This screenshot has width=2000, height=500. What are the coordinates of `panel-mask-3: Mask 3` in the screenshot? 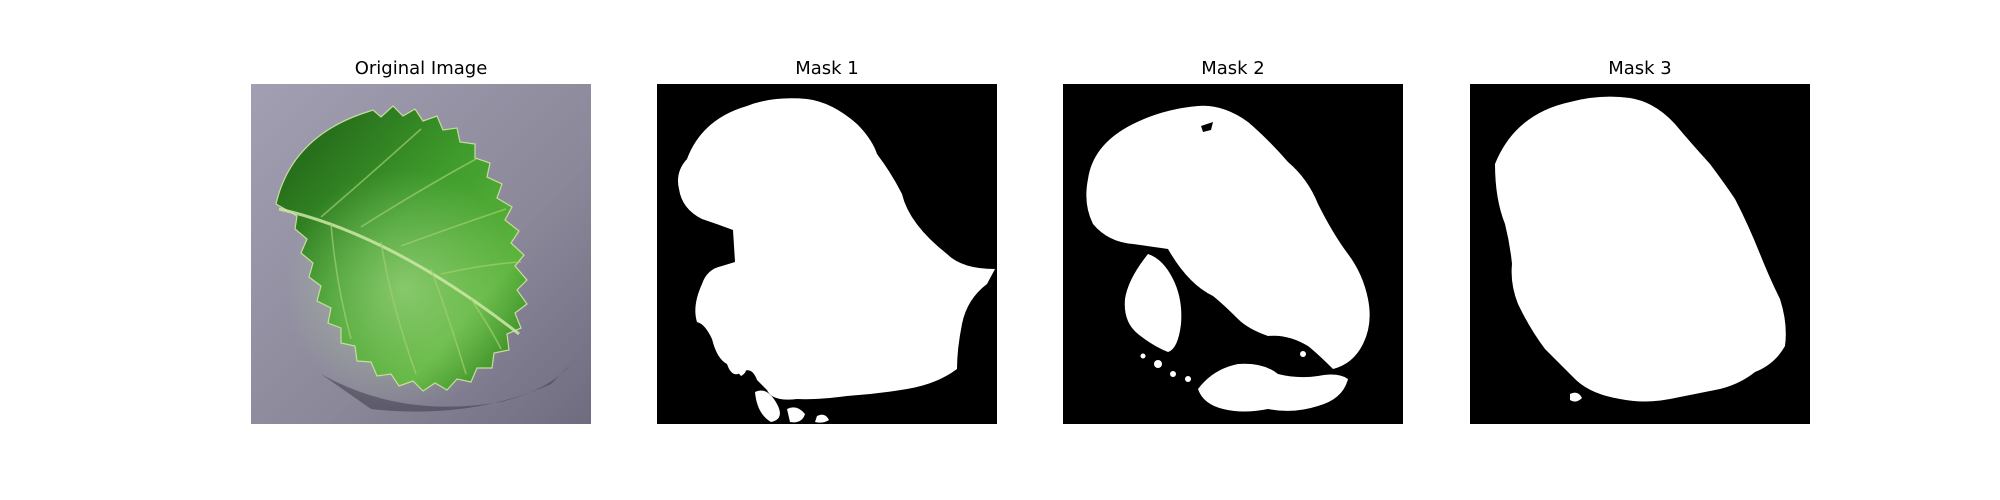 It's located at (1640, 240).